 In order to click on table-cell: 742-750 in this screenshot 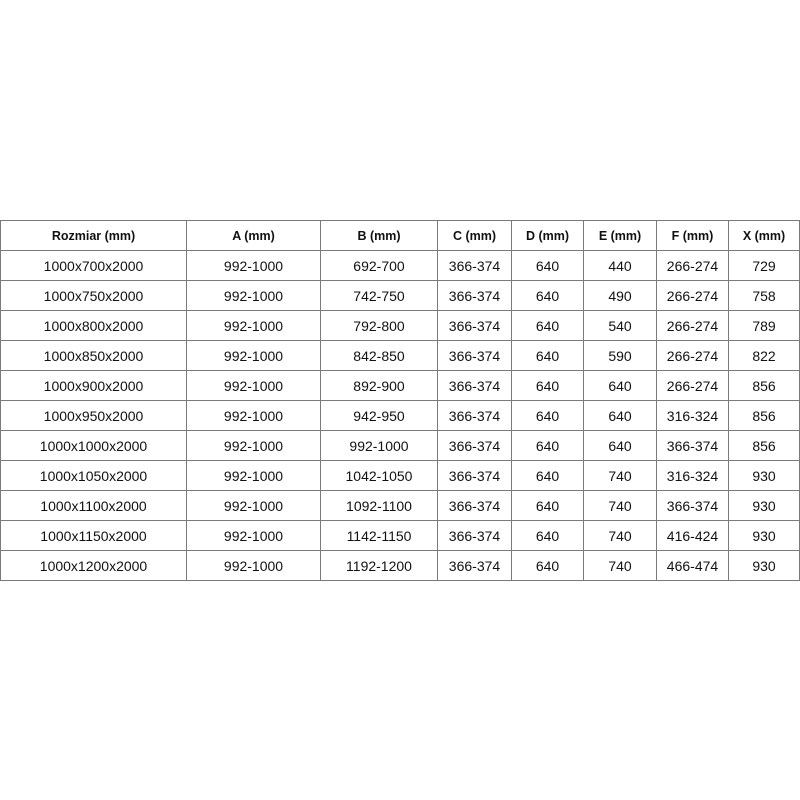, I will do `click(379, 295)`.